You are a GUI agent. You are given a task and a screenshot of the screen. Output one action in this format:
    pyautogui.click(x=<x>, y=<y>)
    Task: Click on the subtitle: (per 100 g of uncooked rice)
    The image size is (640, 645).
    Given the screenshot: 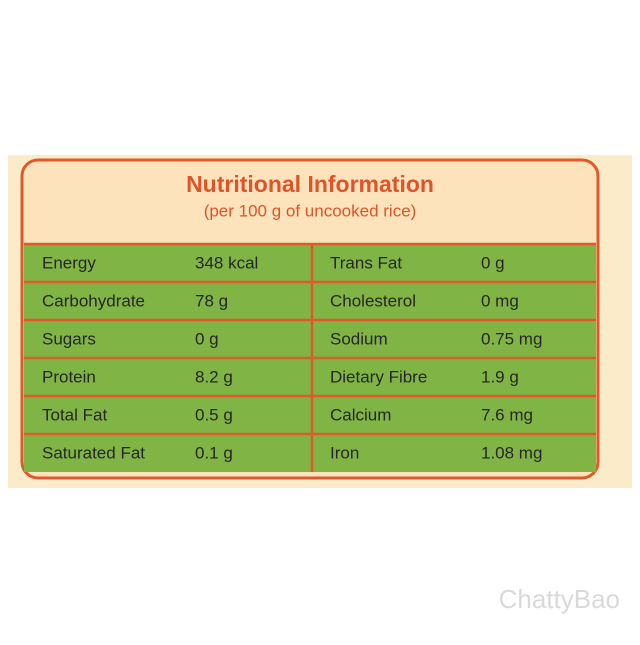 What is the action you would take?
    pyautogui.click(x=310, y=210)
    